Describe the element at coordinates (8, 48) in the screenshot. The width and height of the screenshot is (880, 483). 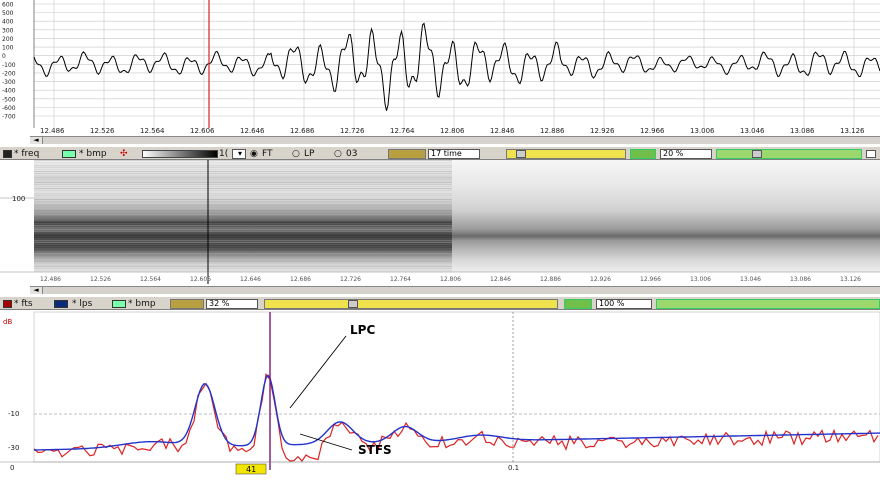
I see `waveform-y-tick: 100` at that location.